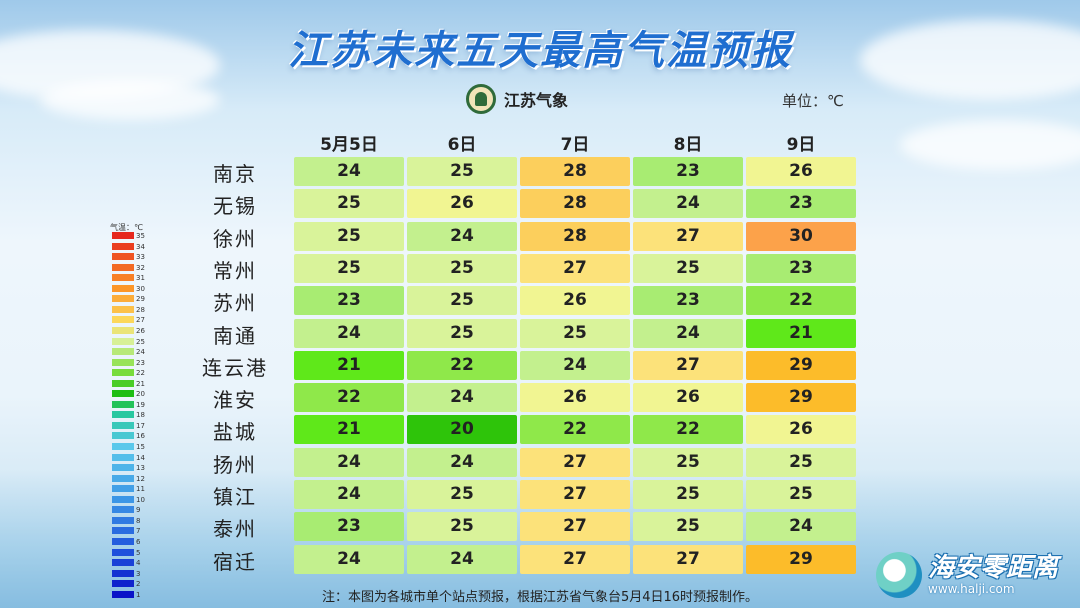 The width and height of the screenshot is (1080, 608). Describe the element at coordinates (235, 464) in the screenshot. I see `city-label: 扬州` at that location.